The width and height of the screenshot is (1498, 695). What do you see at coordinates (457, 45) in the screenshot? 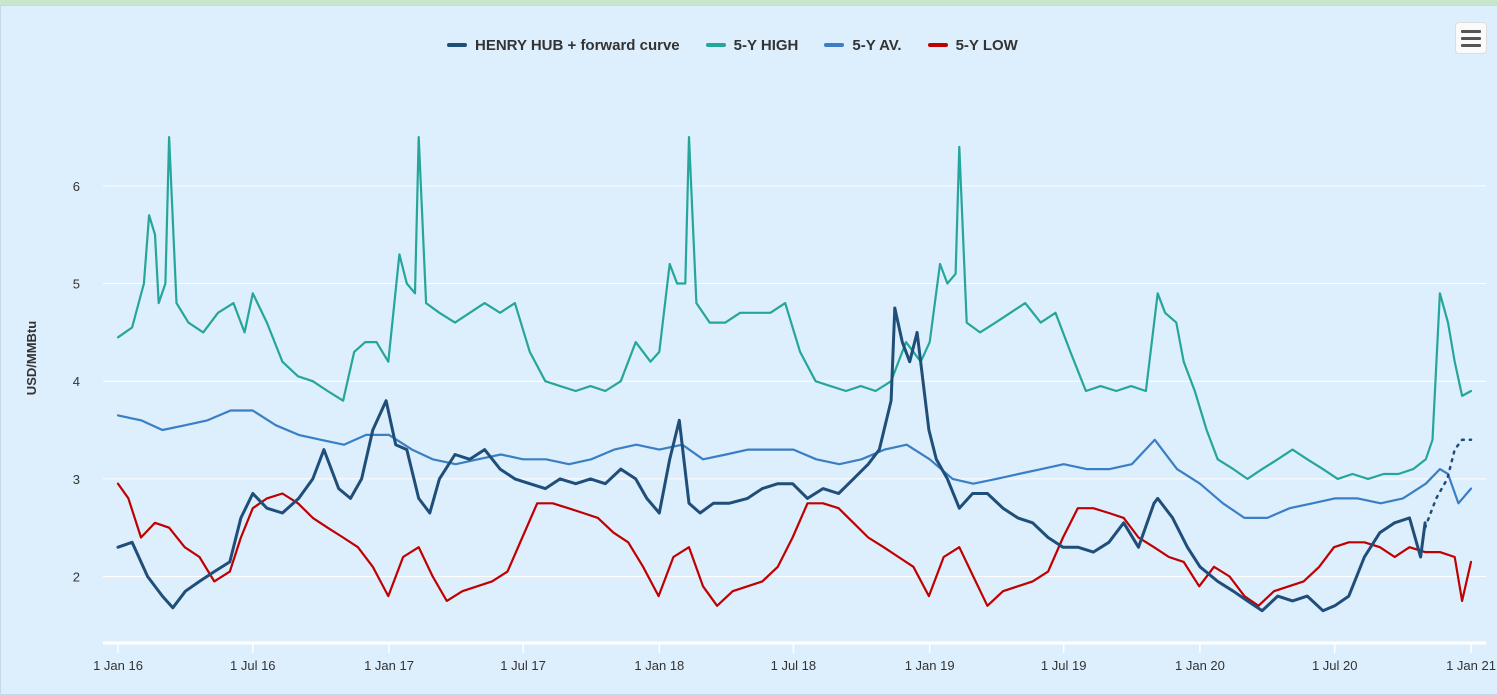
I see `legend-swatch-henry-hub` at bounding box center [457, 45].